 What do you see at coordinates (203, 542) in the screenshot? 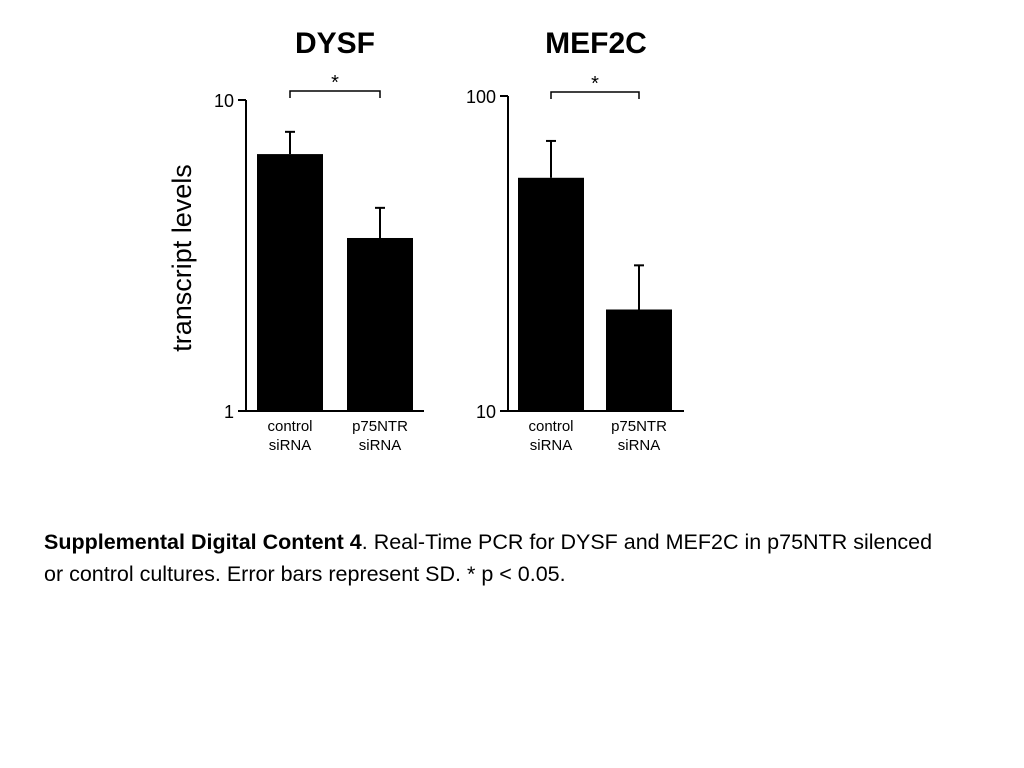
I see `caption-heading: Supplemental Digital Content 4` at bounding box center [203, 542].